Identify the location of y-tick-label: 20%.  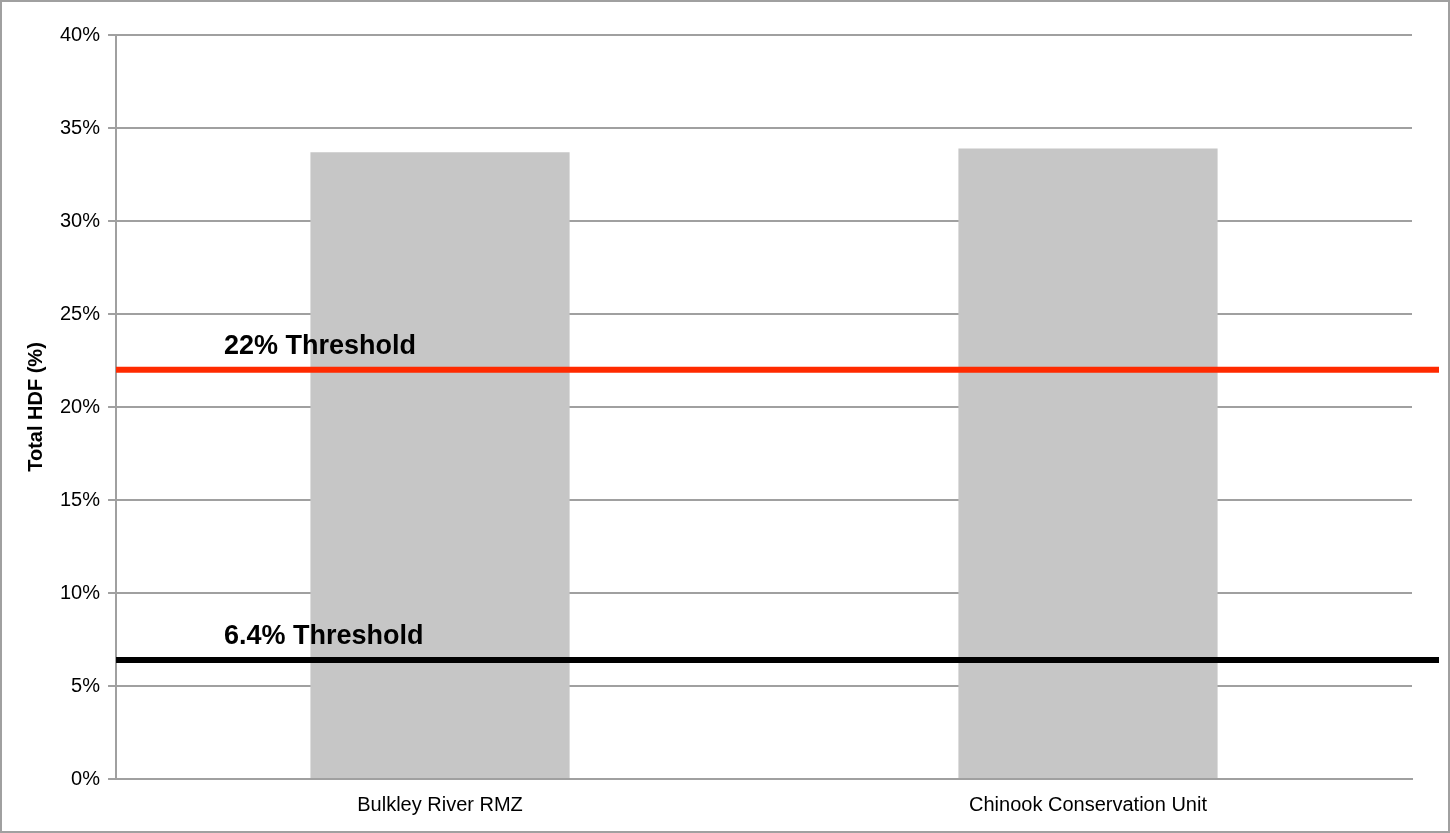
(80, 405).